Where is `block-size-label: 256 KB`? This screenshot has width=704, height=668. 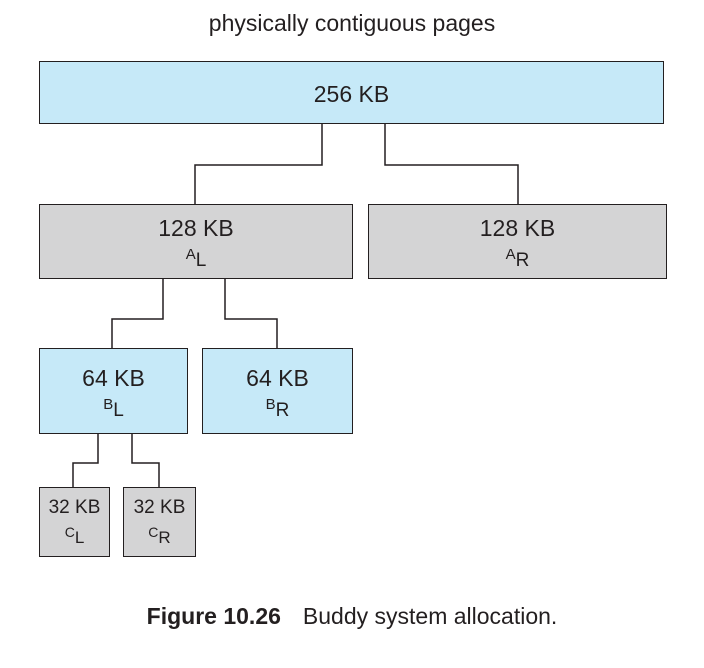 block-size-label: 256 KB is located at coordinates (351, 94).